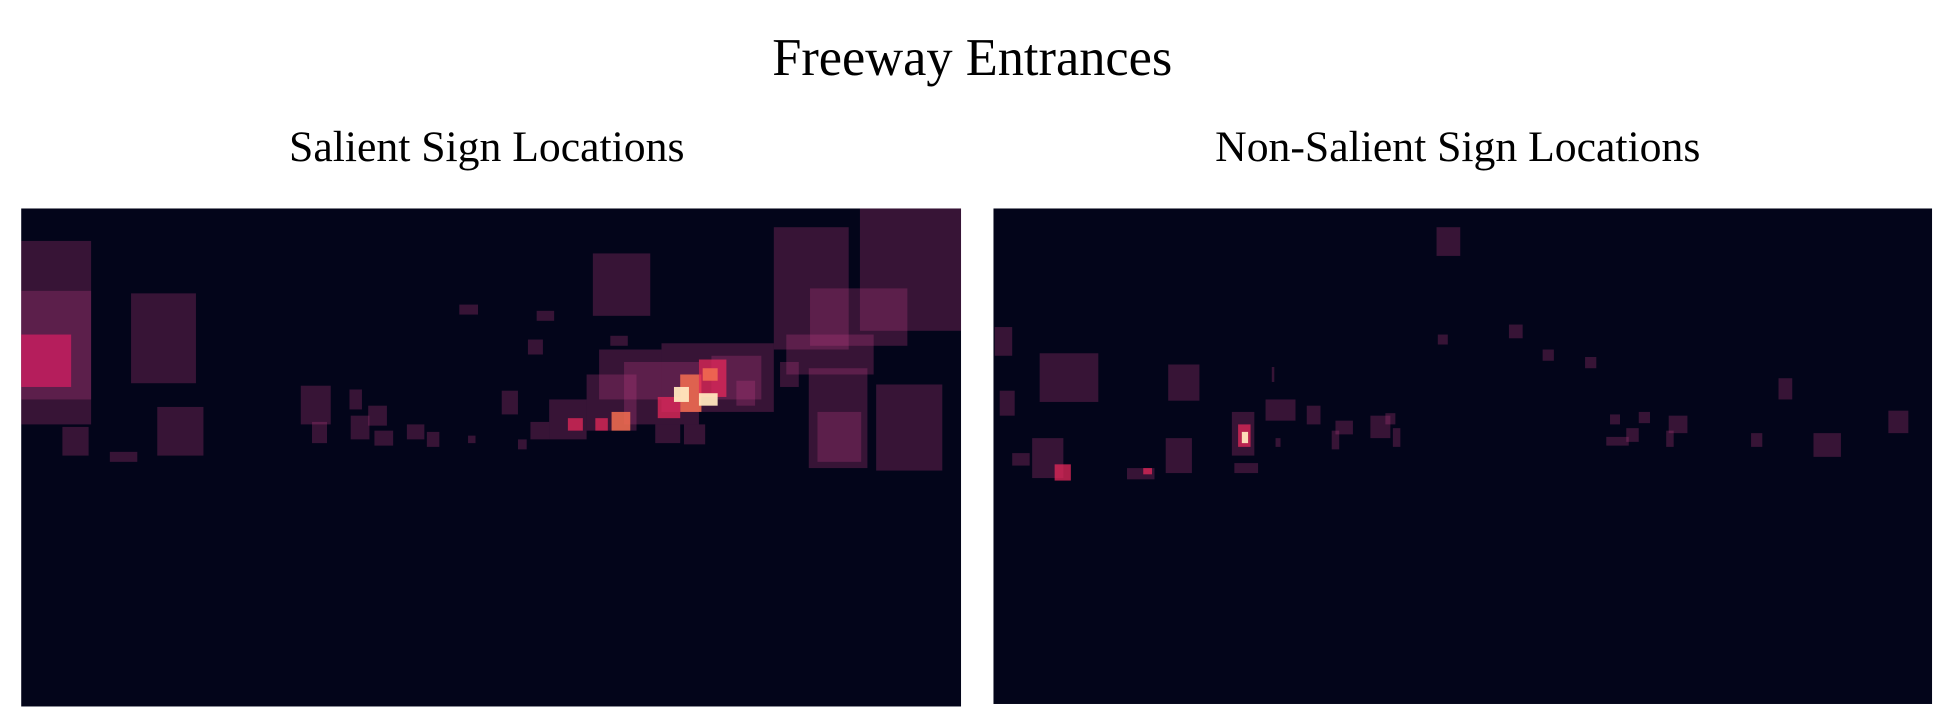  Describe the element at coordinates (972, 58) in the screenshot. I see `figure-title: Freeway Entrances` at that location.